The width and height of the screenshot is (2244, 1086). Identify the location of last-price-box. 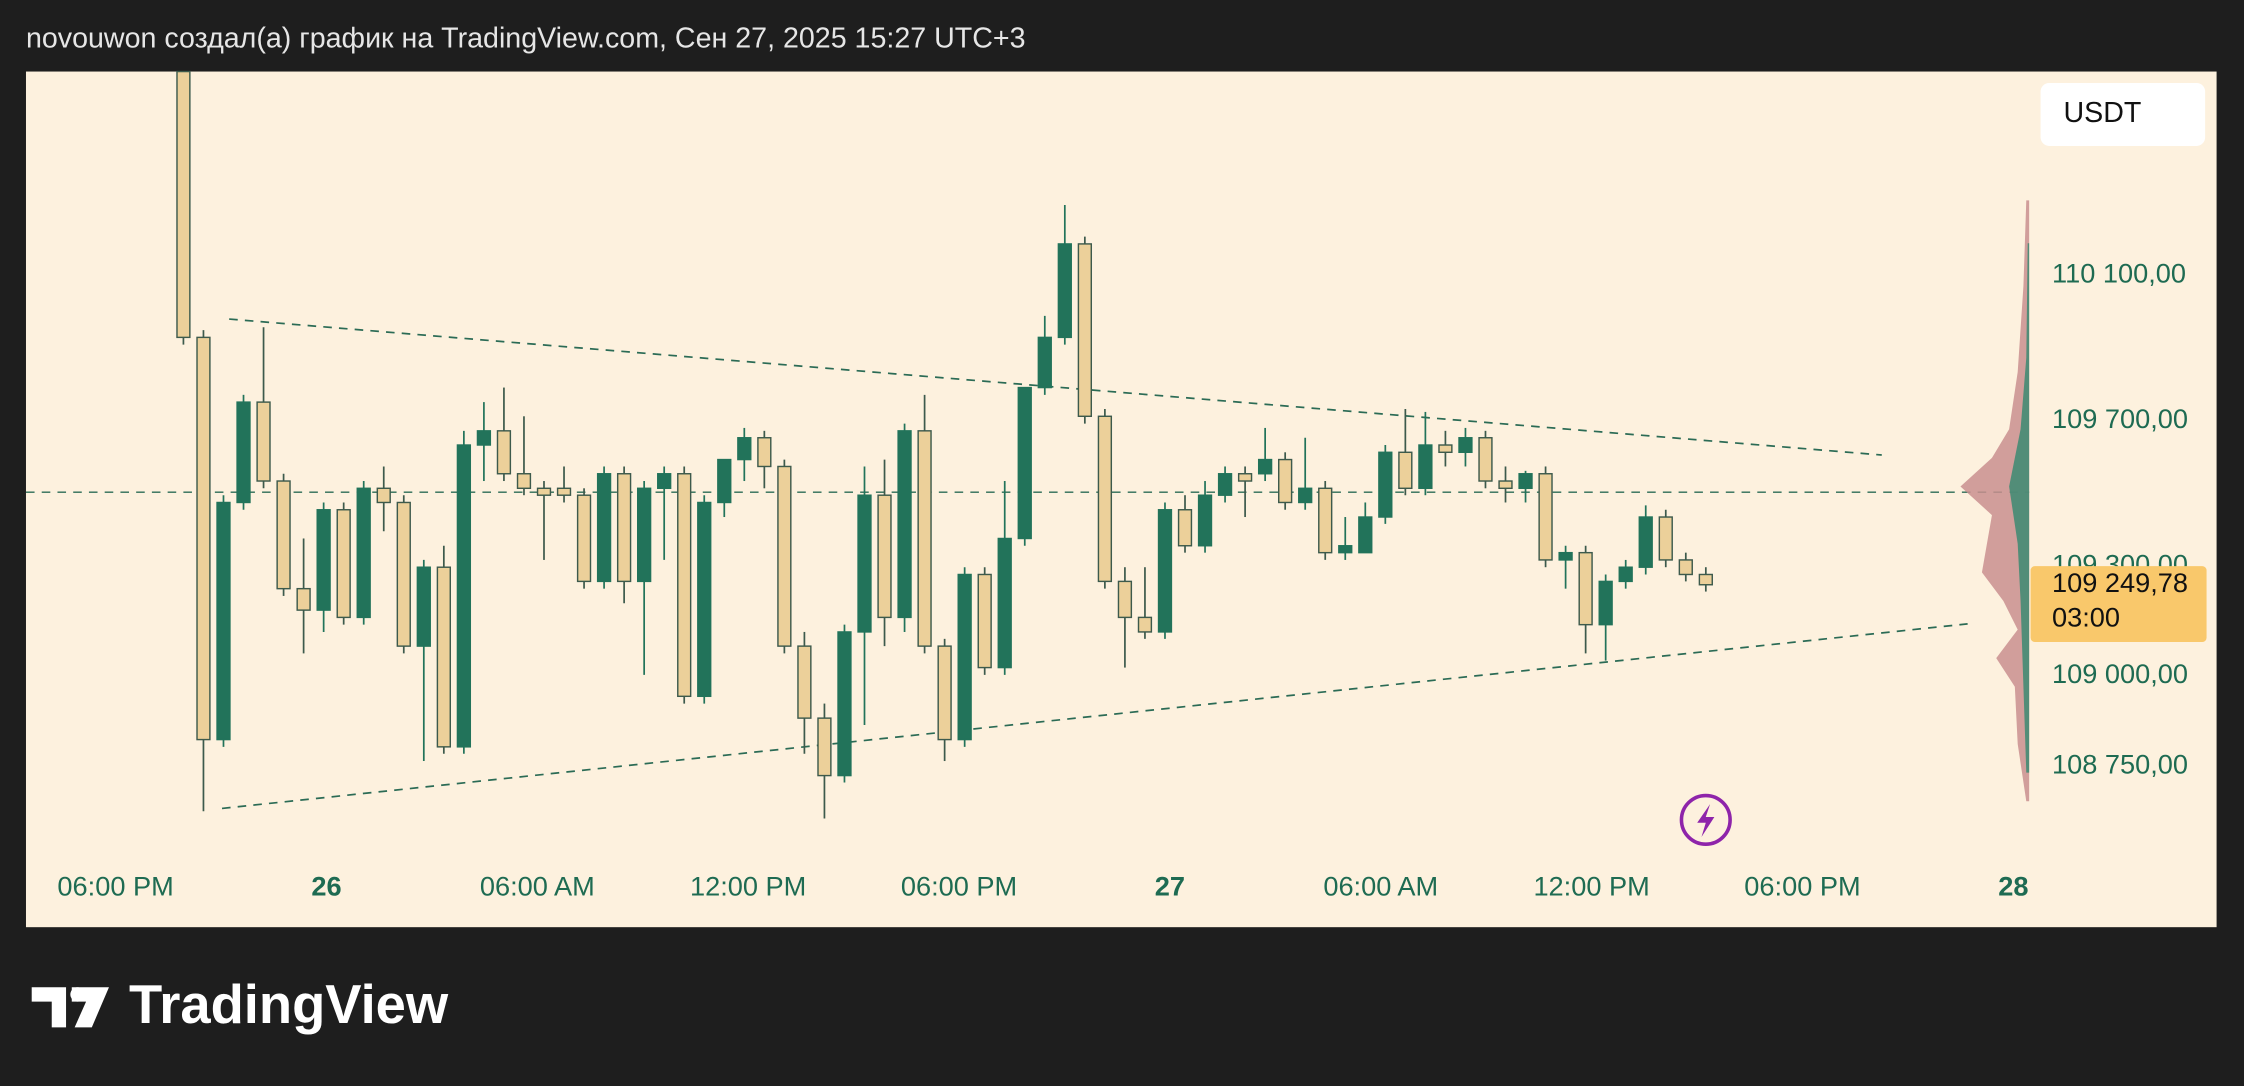
(2118, 604).